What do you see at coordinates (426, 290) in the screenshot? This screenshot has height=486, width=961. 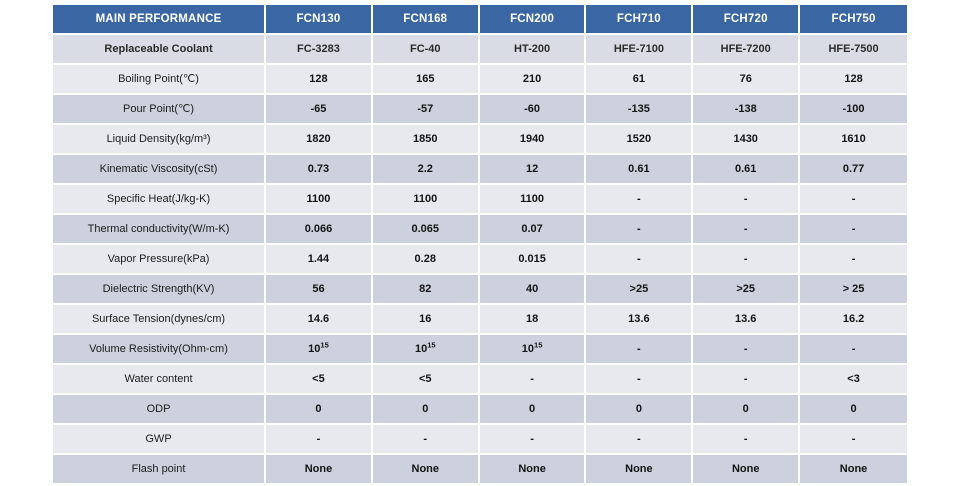 I see `cell-fcn168: 82` at bounding box center [426, 290].